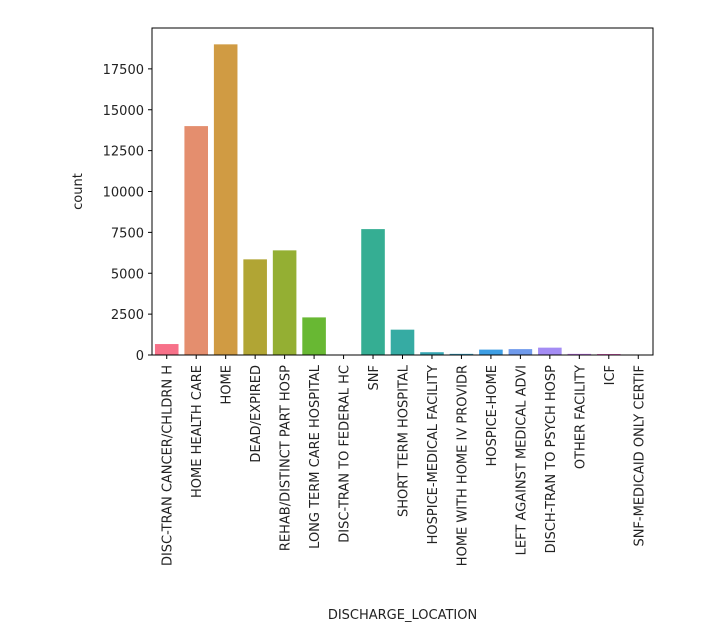  What do you see at coordinates (580, 417) in the screenshot?
I see `x-tick-label: OTHER FACILITY` at bounding box center [580, 417].